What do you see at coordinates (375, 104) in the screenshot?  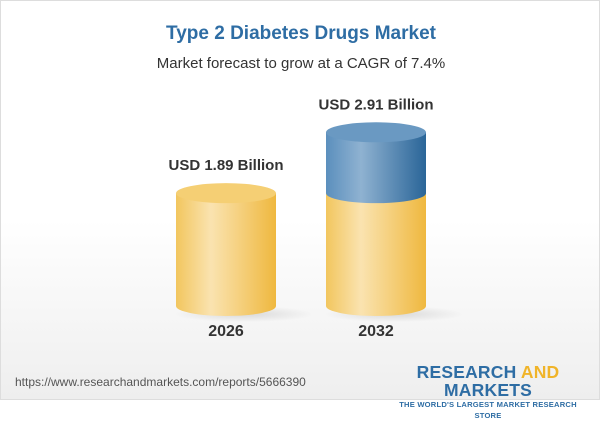 I see `data-label: USD 2.91 Billion` at bounding box center [375, 104].